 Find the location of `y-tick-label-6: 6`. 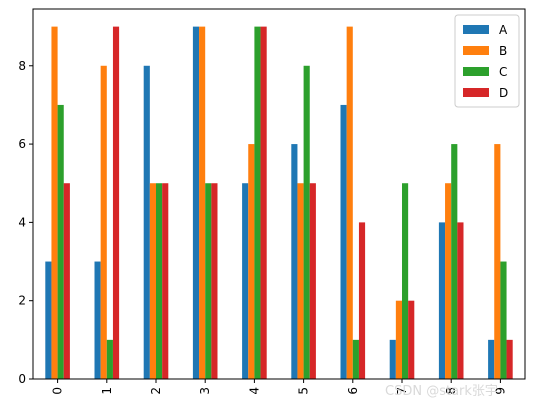

y-tick-label-6: 6 is located at coordinates (22, 144).